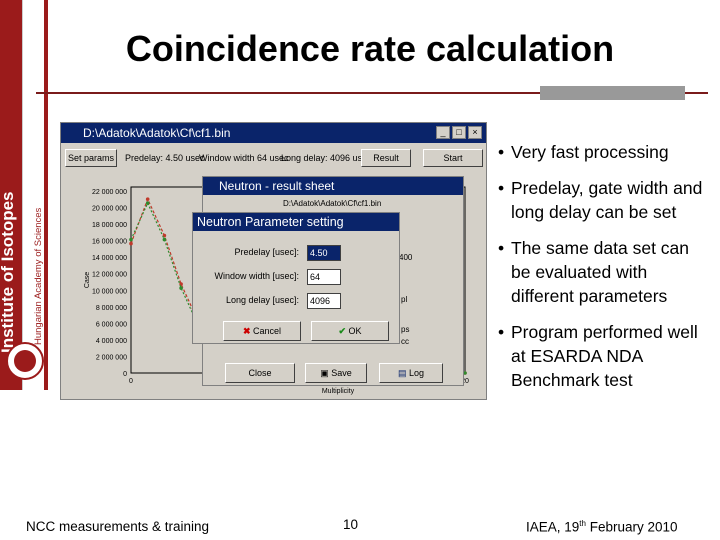 The width and height of the screenshot is (720, 540). I want to click on footer-date-prefix: IAEA, 19, so click(553, 527).